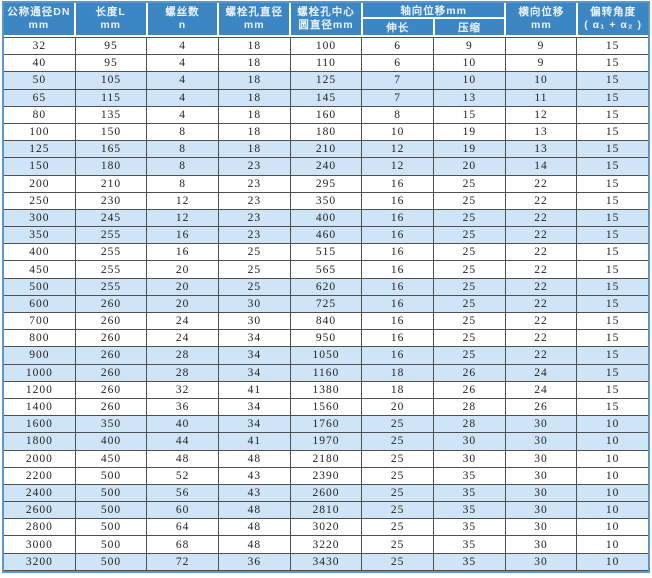 The height and width of the screenshot is (578, 652). Describe the element at coordinates (182, 527) in the screenshot. I see `cell: 64` at that location.